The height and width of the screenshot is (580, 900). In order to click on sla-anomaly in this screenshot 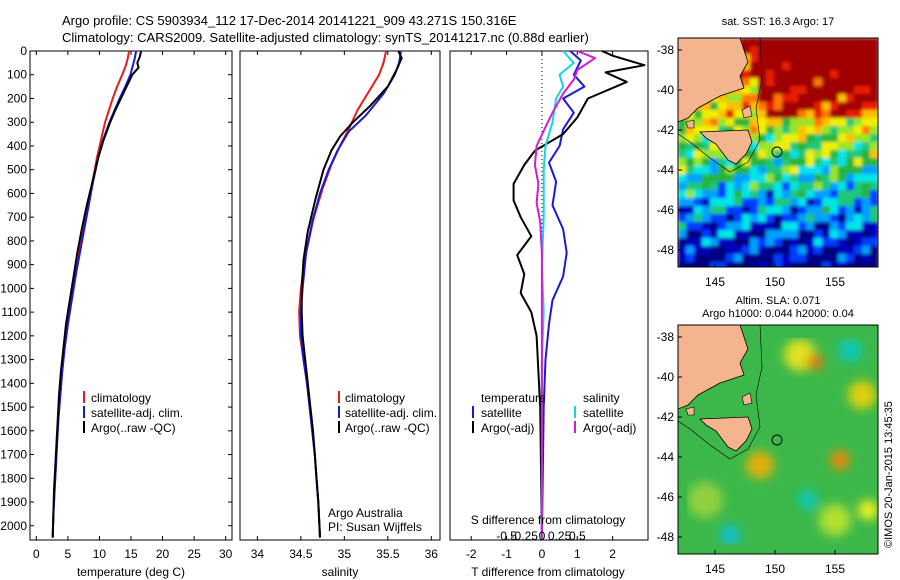, I will do `click(730, 535)`.